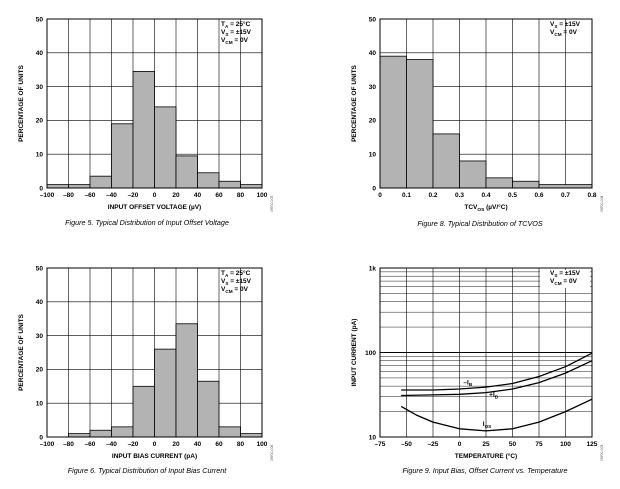 The width and height of the screenshot is (620, 489). What do you see at coordinates (433, 444) in the screenshot?
I see `x-tick-label: –25` at bounding box center [433, 444].